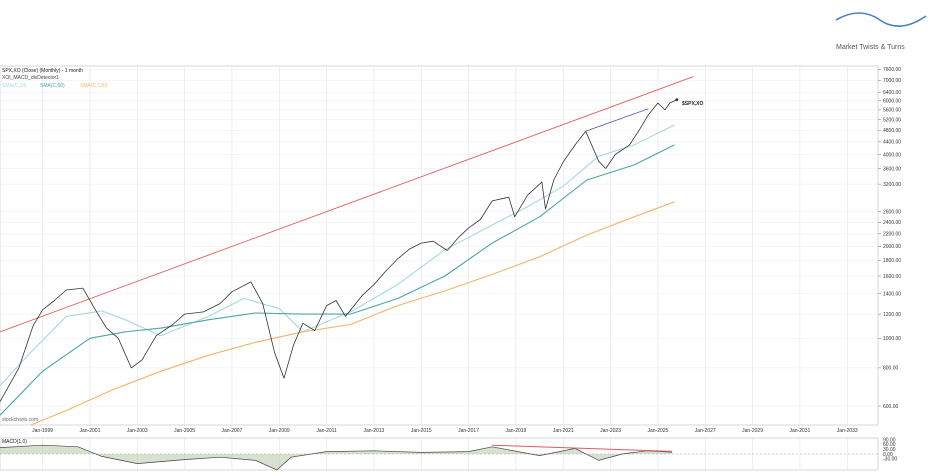  I want to click on x-tick-label: Jan-2029, so click(752, 431).